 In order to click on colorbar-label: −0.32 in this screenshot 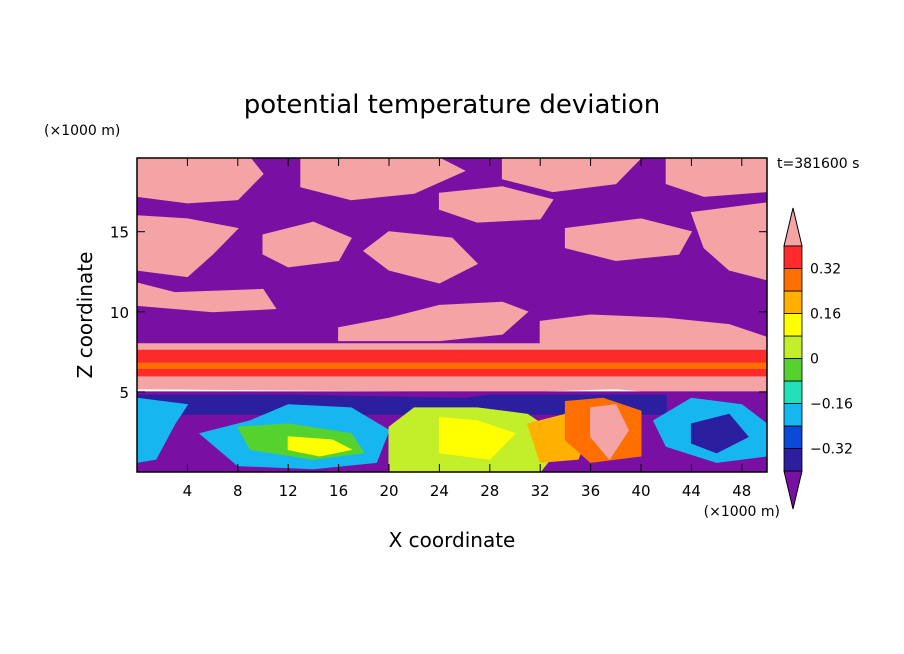, I will do `click(831, 450)`.